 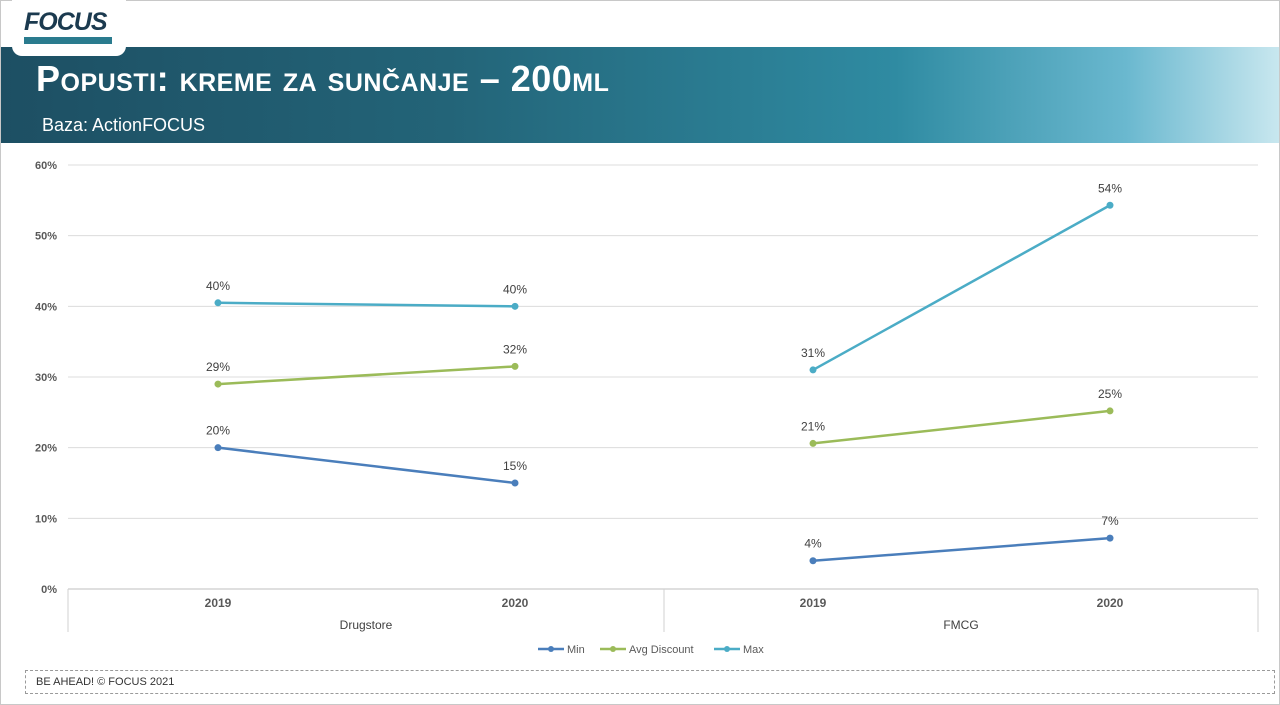 I want to click on legend-label: Avg Discount, so click(x=661, y=650).